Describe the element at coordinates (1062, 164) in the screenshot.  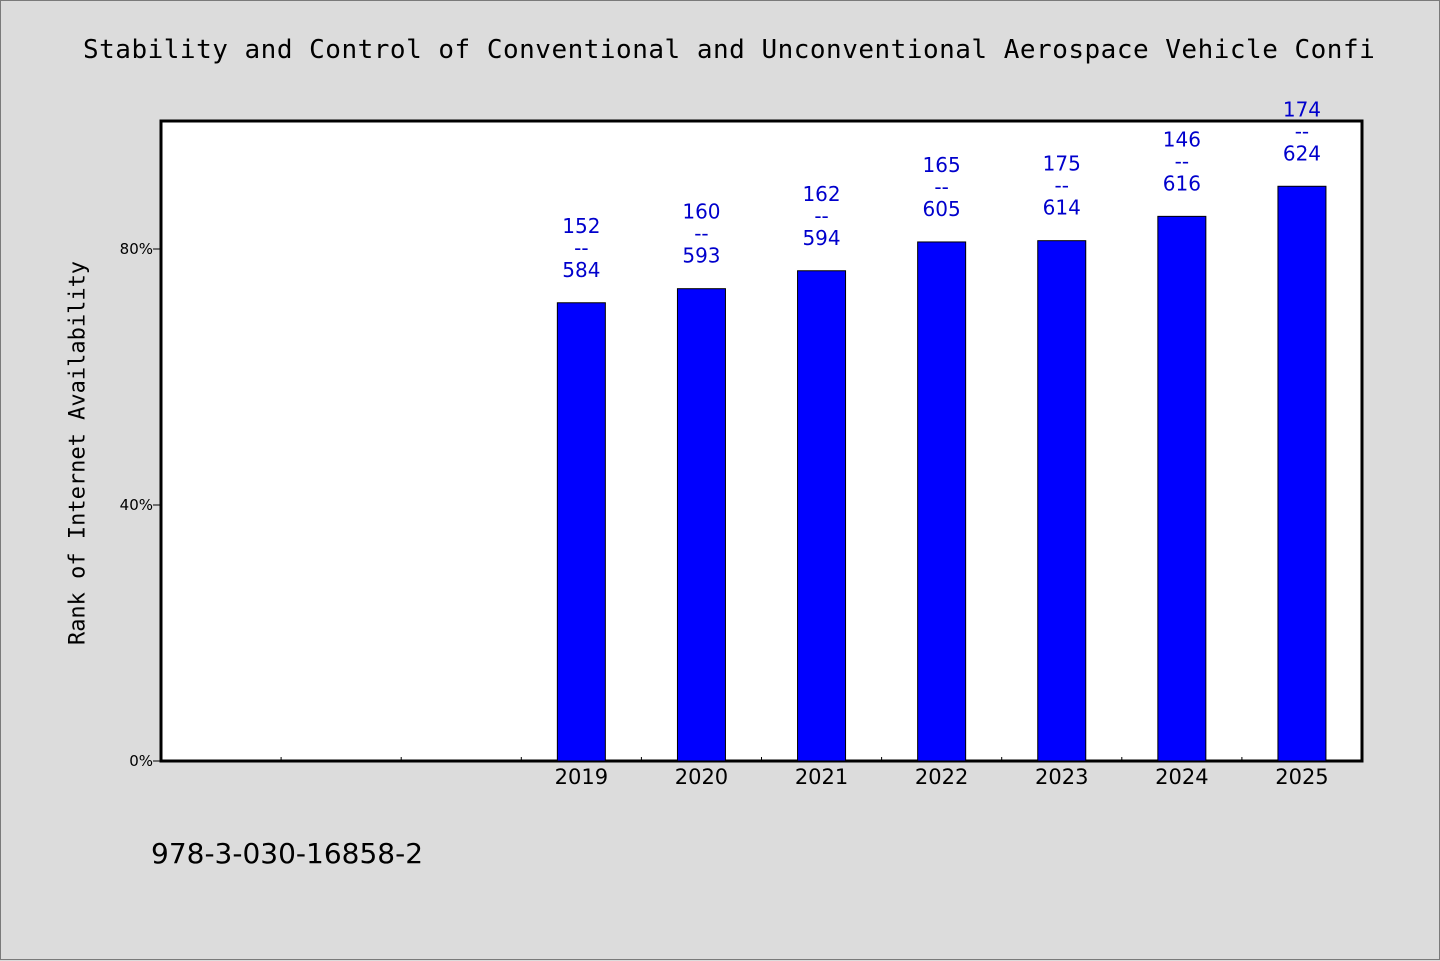
I see `bar-data-label-line: 175` at that location.